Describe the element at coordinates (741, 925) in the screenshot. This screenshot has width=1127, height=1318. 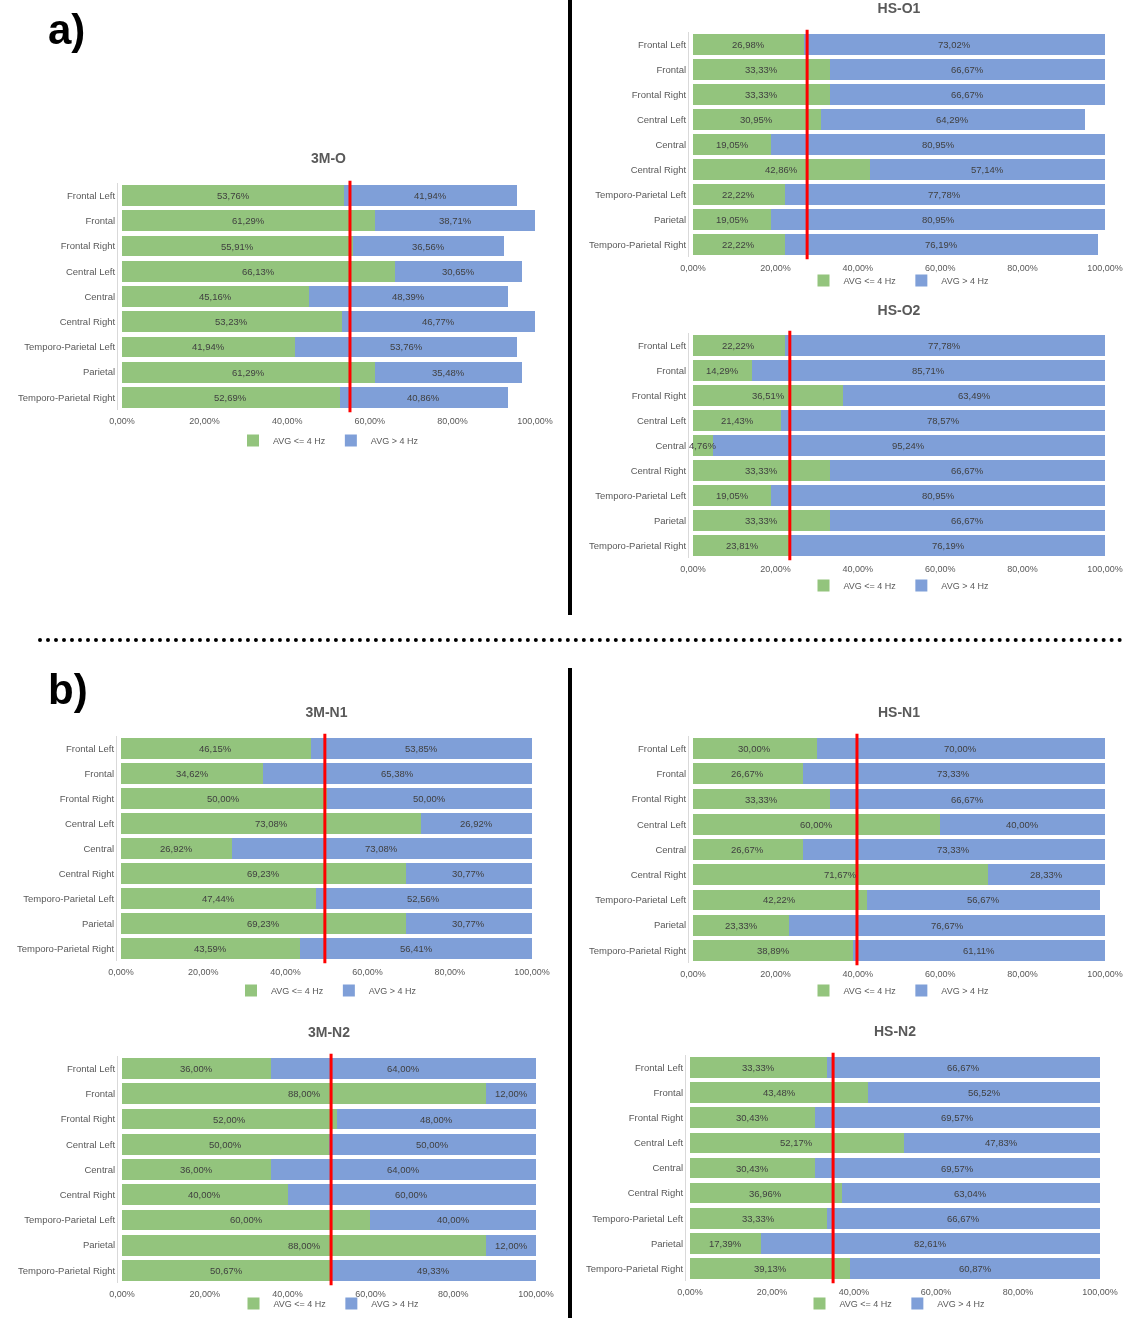
I see `data-label: 23,33%` at that location.